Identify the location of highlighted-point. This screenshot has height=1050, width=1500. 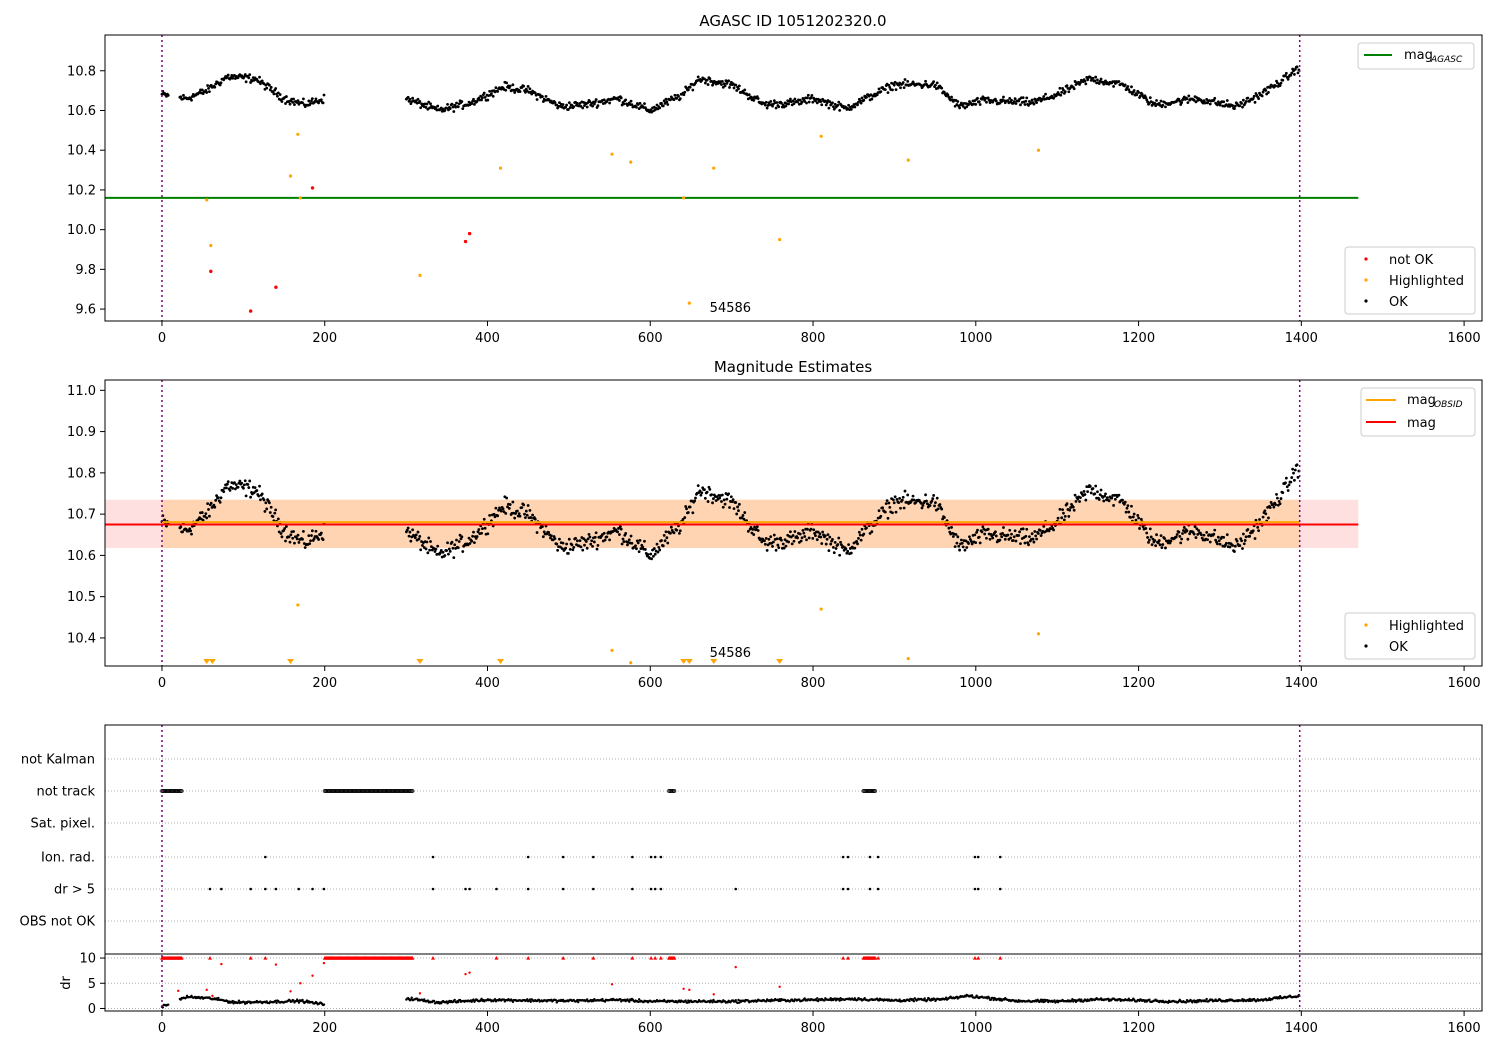
(420, 275).